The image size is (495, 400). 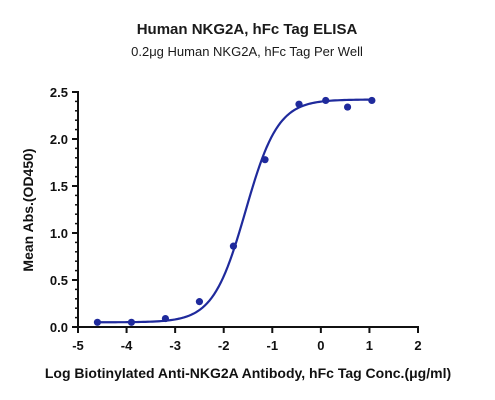 I want to click on y-axis-ticks: 0.0 0.5 1.0 1.5 2.0 2.5, so click(x=64, y=210).